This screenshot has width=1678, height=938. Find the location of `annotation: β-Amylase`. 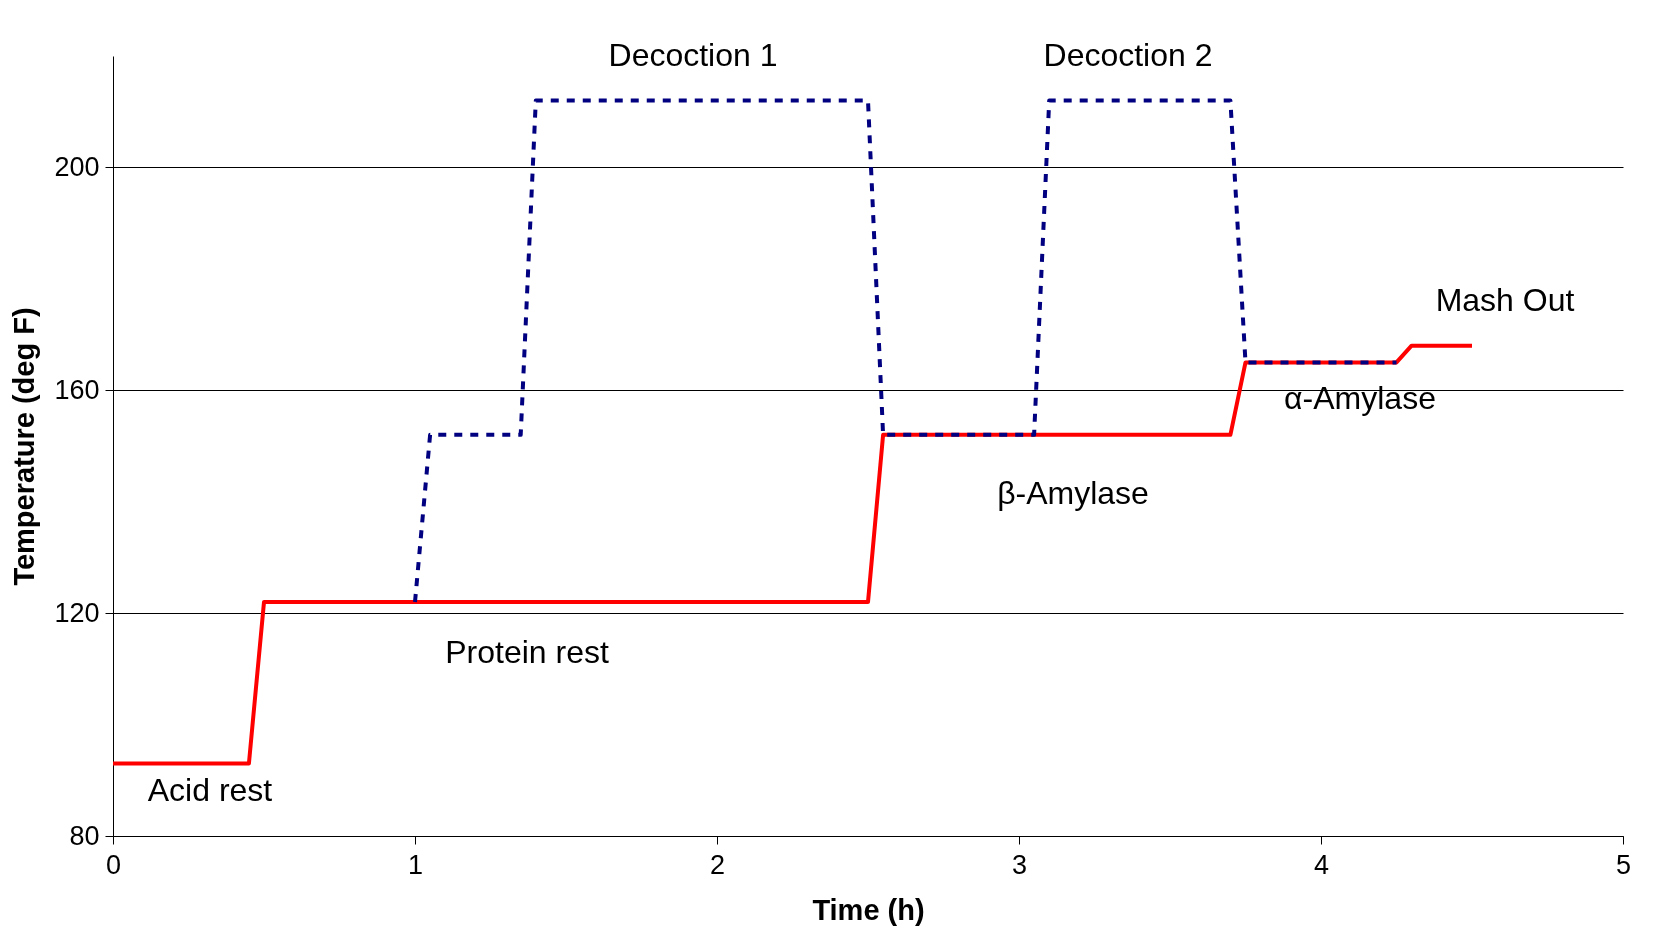

annotation: β-Amylase is located at coordinates (1073, 493).